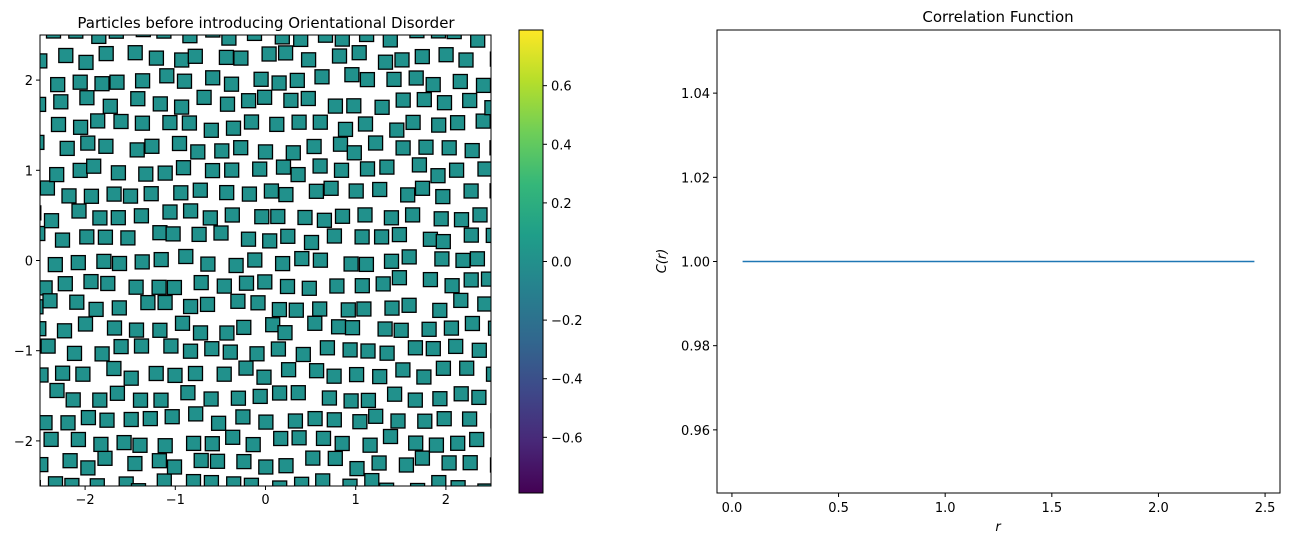 The width and height of the screenshot is (1290, 549). I want to click on correlation-x-tick-label: 2.5, so click(1265, 508).